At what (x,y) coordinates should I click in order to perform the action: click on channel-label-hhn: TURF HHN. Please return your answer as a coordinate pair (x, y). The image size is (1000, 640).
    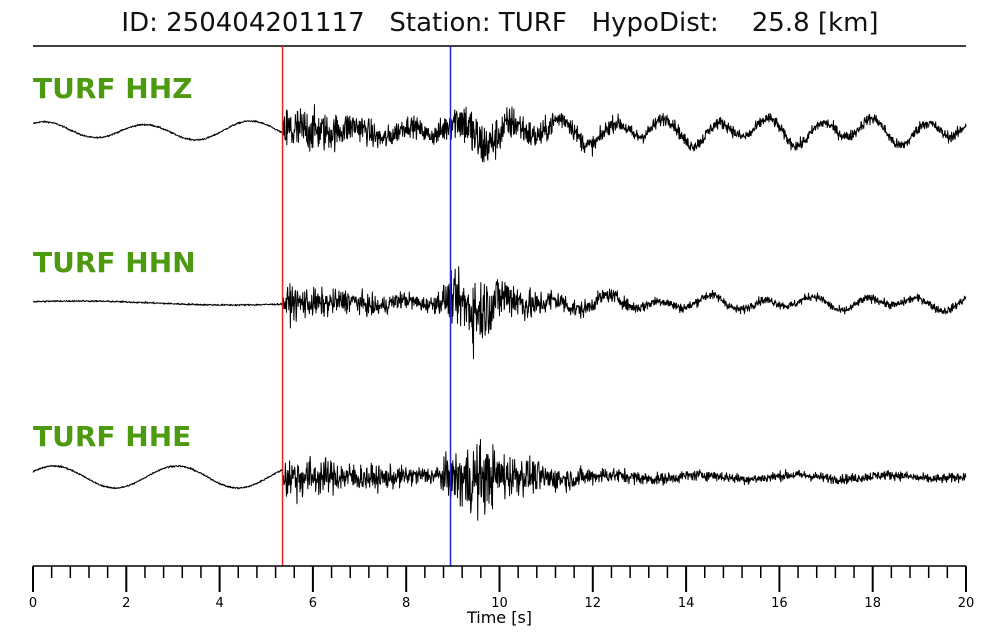
    Looking at the image, I should click on (114, 262).